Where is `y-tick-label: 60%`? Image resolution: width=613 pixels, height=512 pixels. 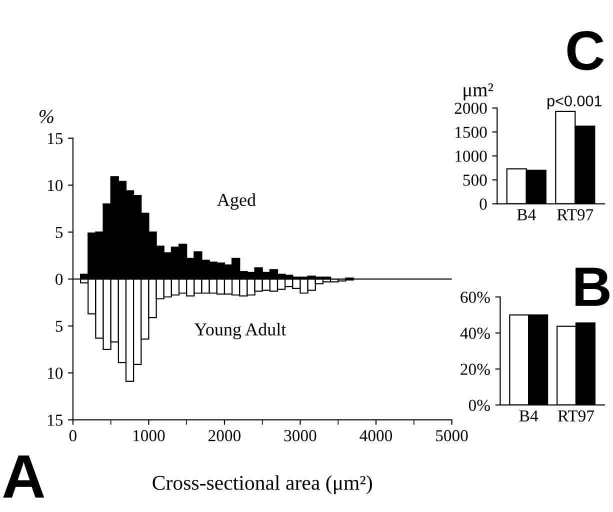 y-tick-label: 60% is located at coordinates (475, 297).